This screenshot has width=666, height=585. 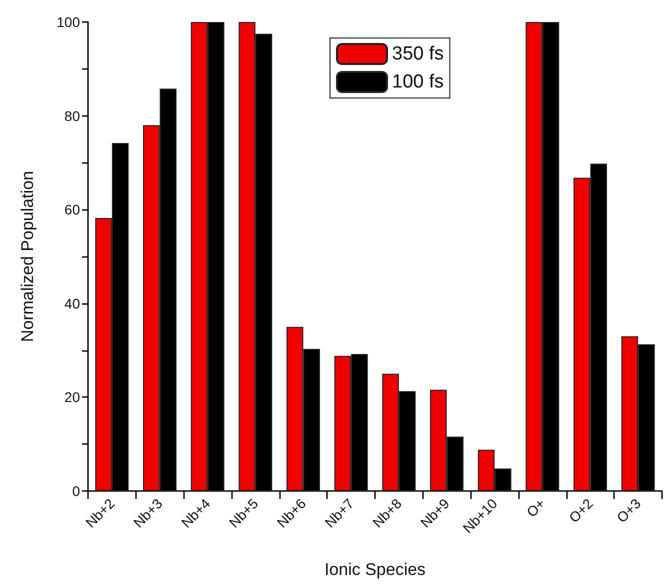 What do you see at coordinates (581, 510) in the screenshot?
I see `x-tick-label: O+2` at bounding box center [581, 510].